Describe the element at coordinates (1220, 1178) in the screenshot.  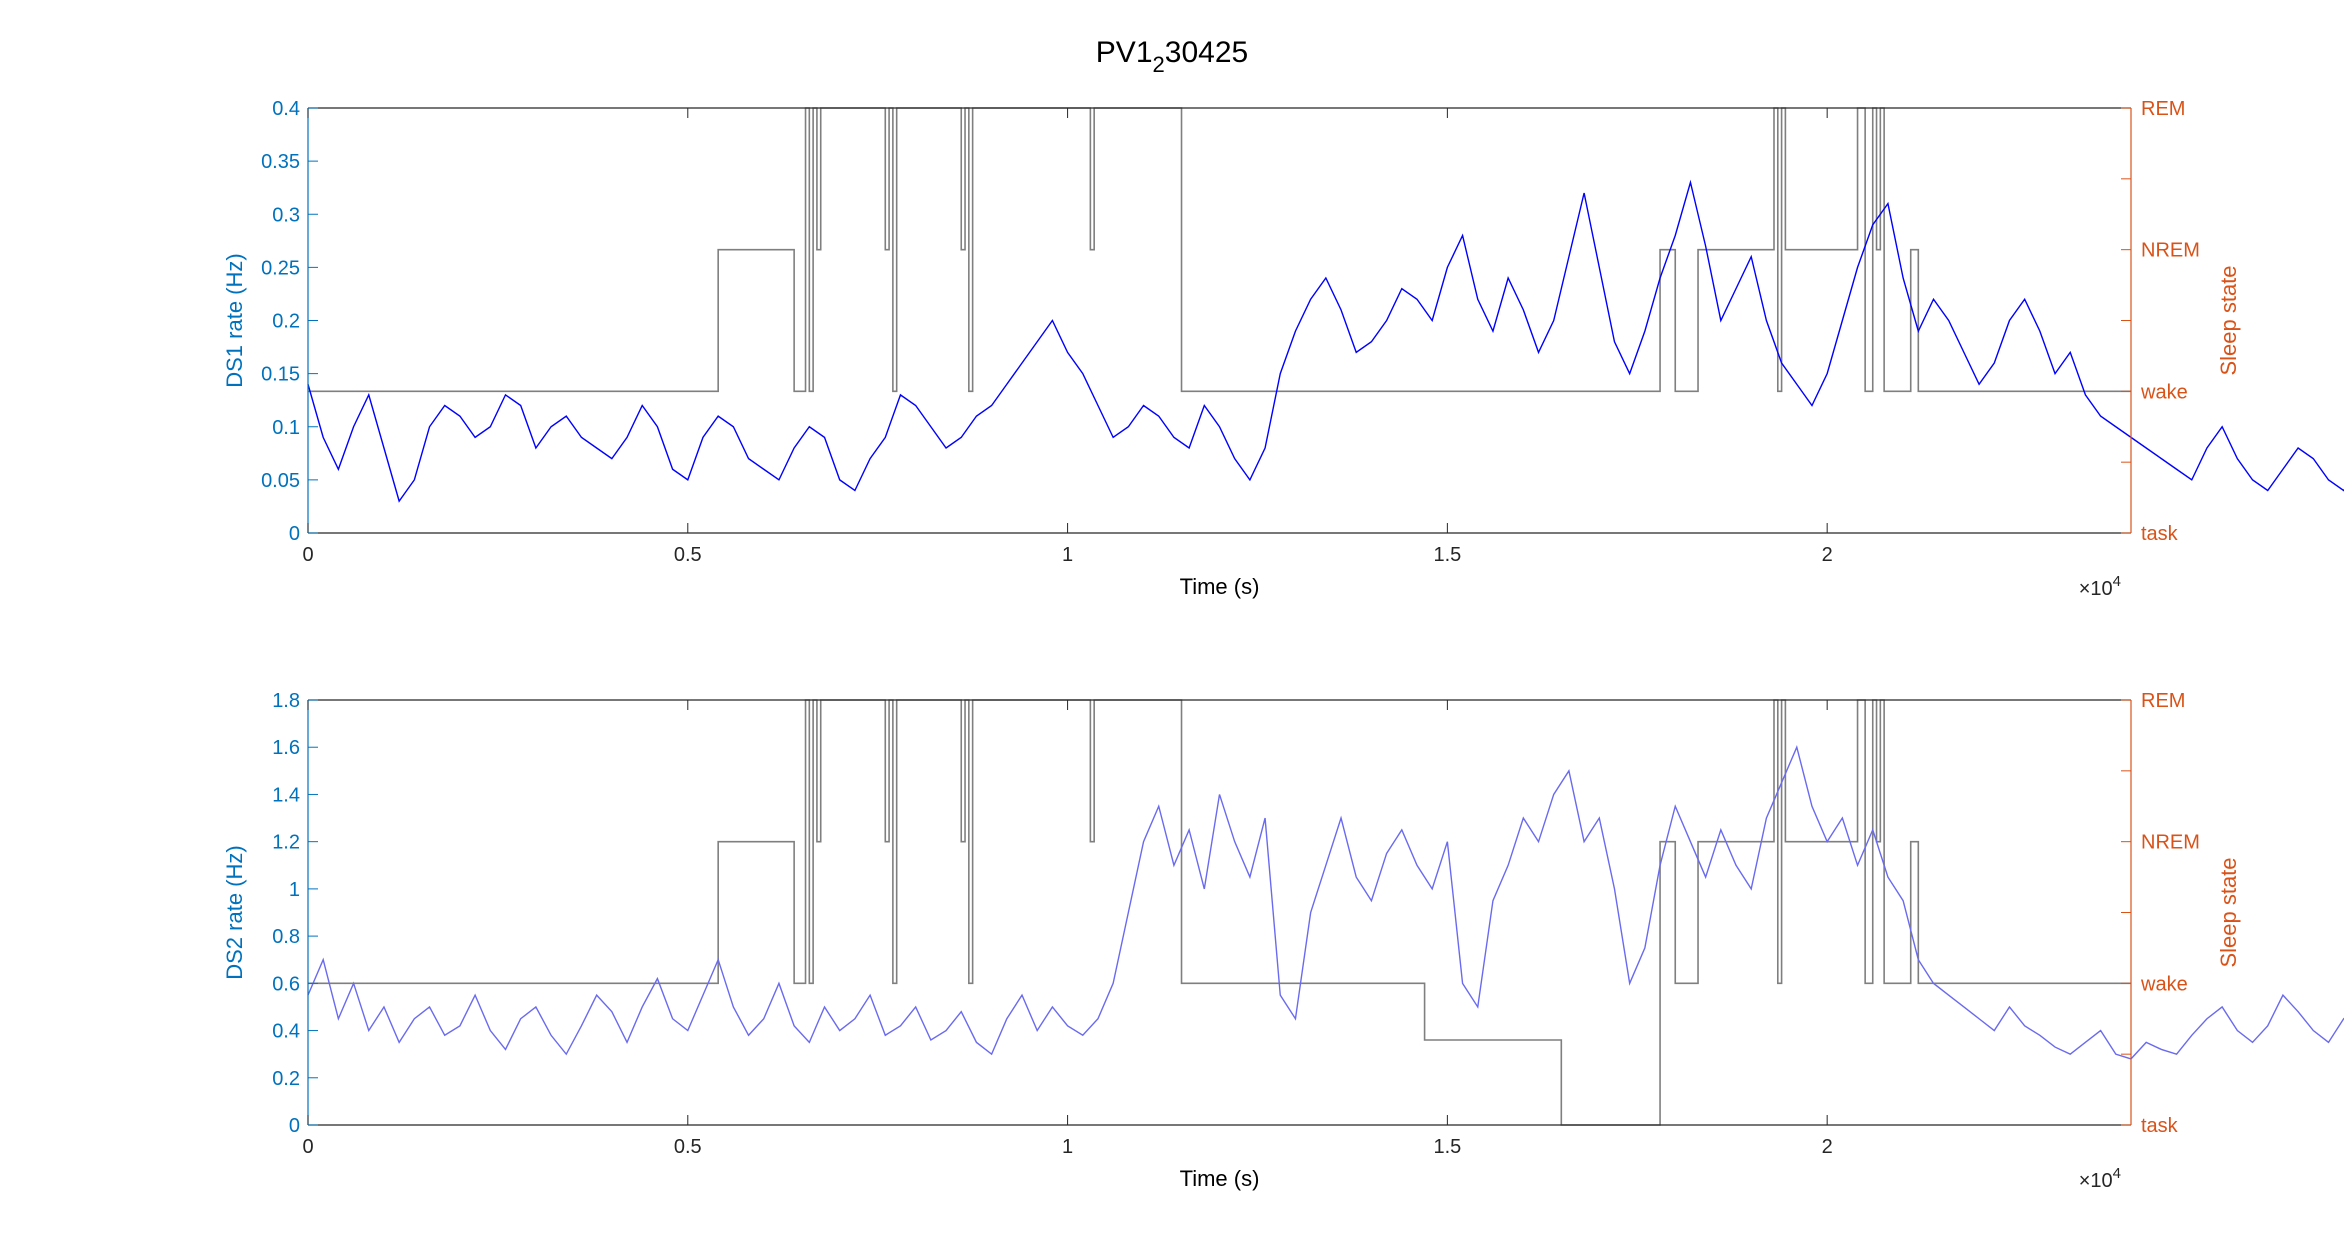
I see `ds2-x-axis-label: Time (s)` at that location.